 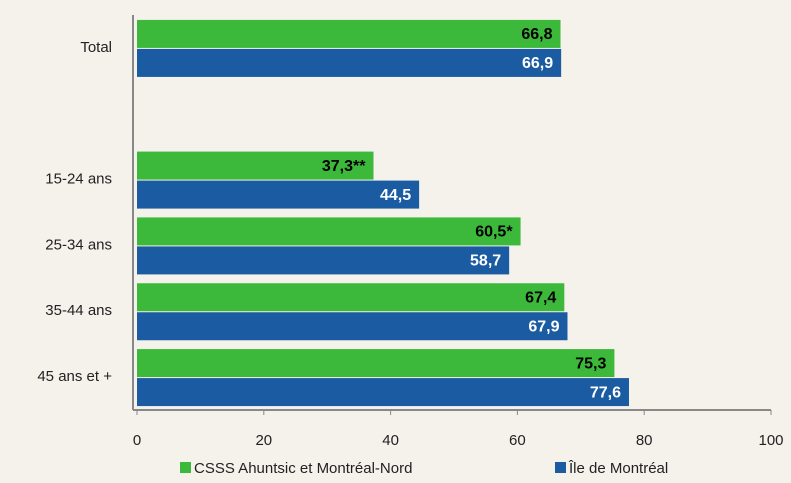 I want to click on y-tick-label: 45 ans et +, so click(x=74, y=376).